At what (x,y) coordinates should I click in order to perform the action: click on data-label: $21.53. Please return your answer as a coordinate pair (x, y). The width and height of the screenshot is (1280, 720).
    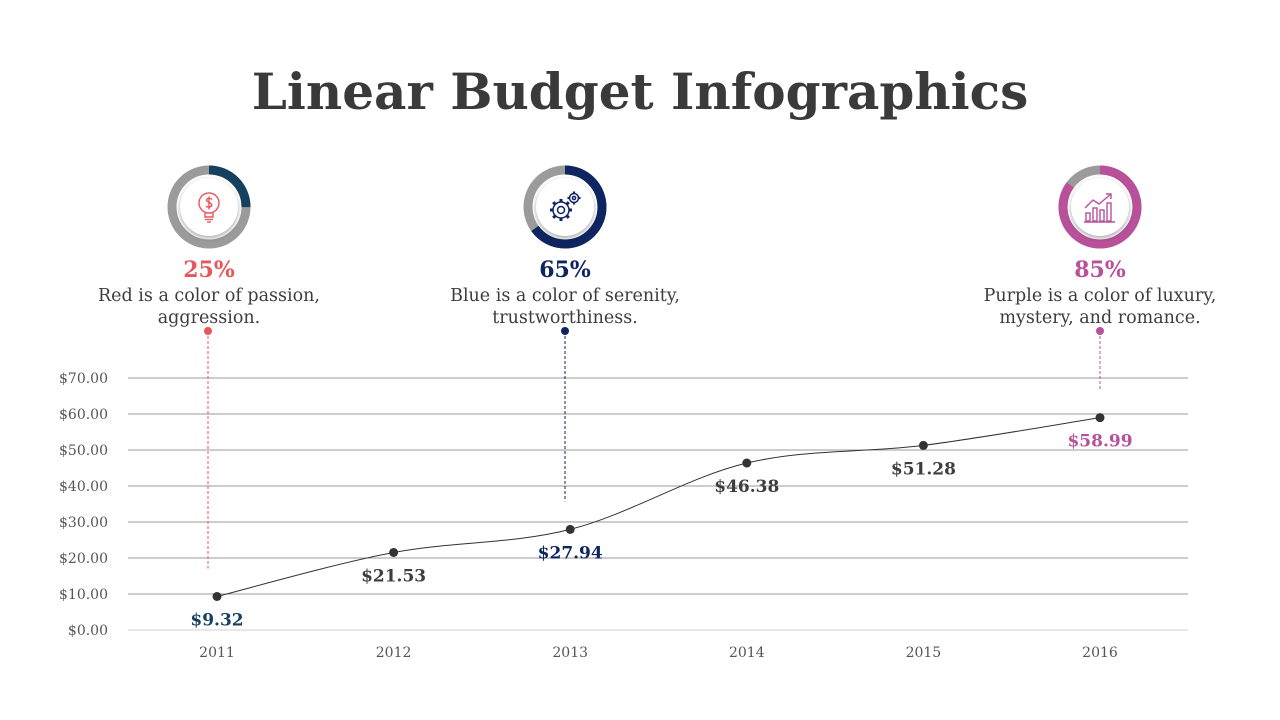
    Looking at the image, I should click on (393, 576).